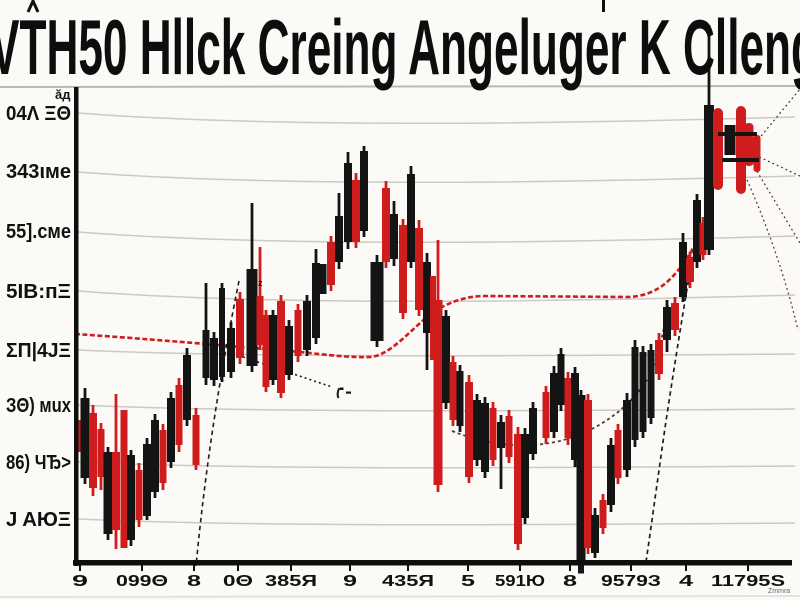 The image size is (800, 600). I want to click on svg-text: 9579З, so click(631, 581).